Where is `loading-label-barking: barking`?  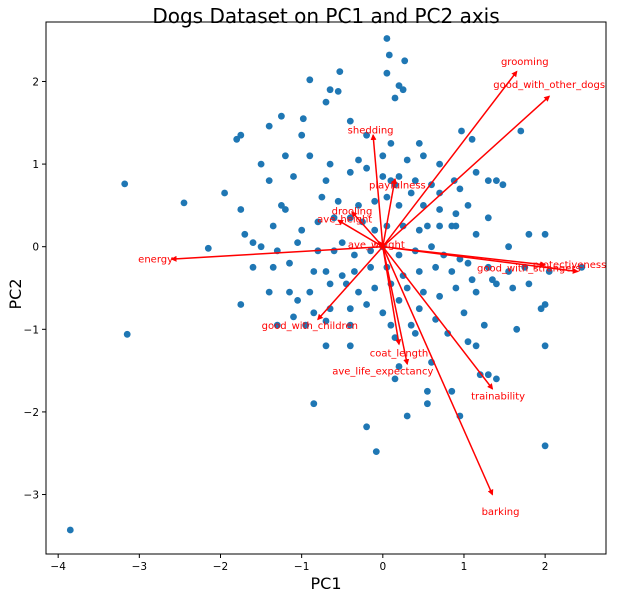
loading-label-barking: barking is located at coordinates (501, 512).